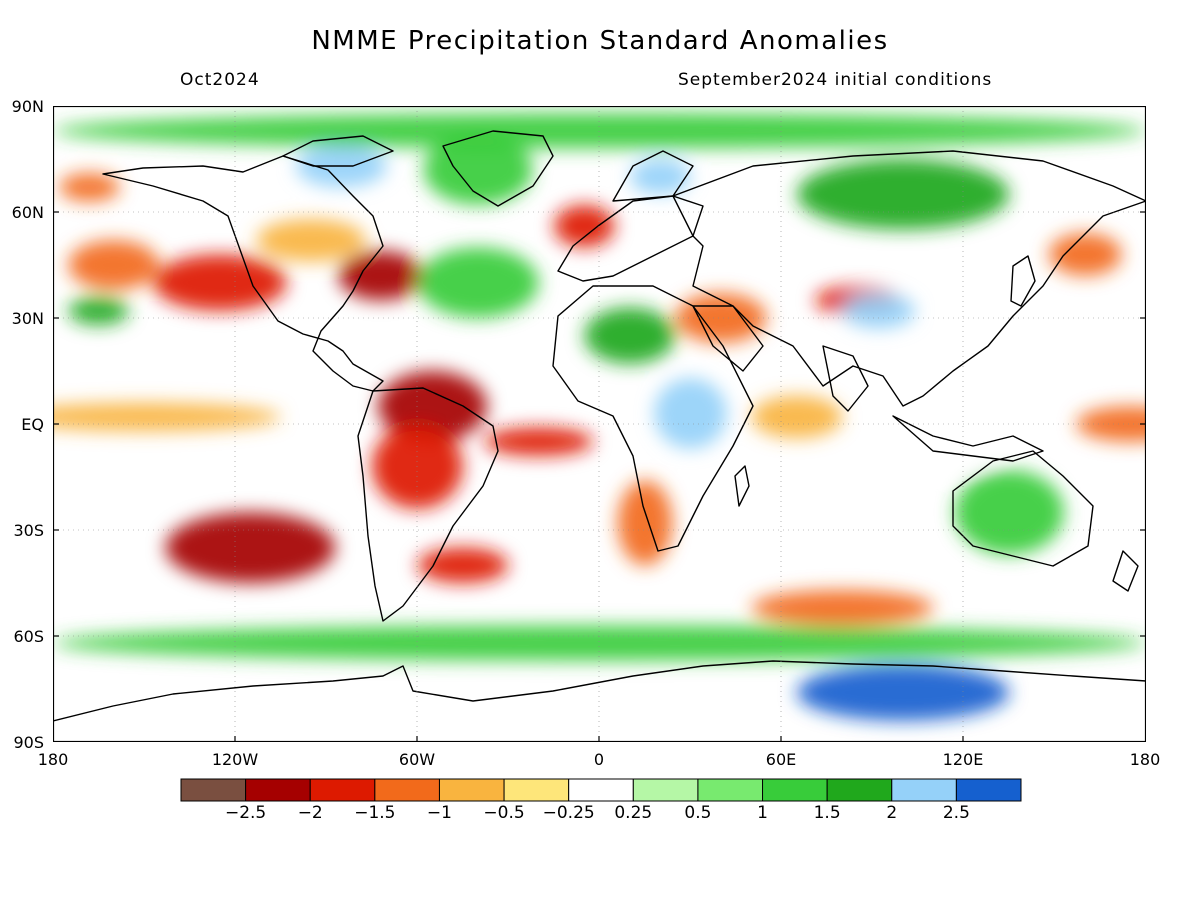 The width and height of the screenshot is (1200, 900). What do you see at coordinates (762, 813) in the screenshot?
I see `colorbar-label-8: 1` at bounding box center [762, 813].